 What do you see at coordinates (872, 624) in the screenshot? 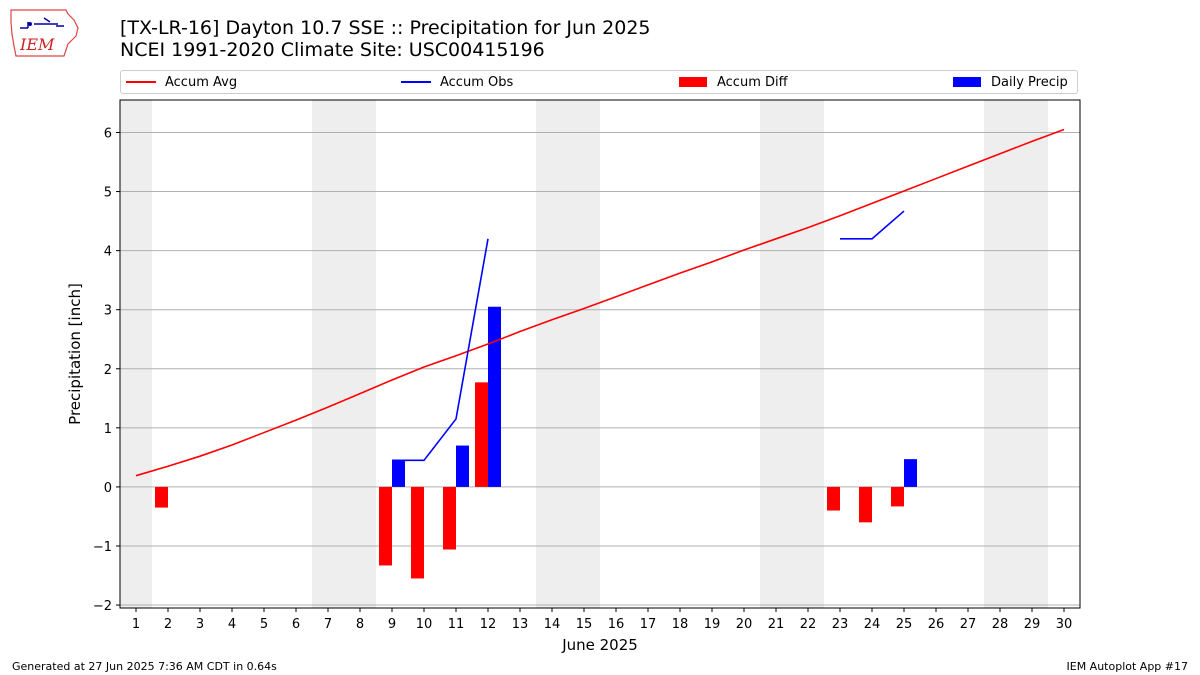
I see `x-tick-label-24: 24` at bounding box center [872, 624].